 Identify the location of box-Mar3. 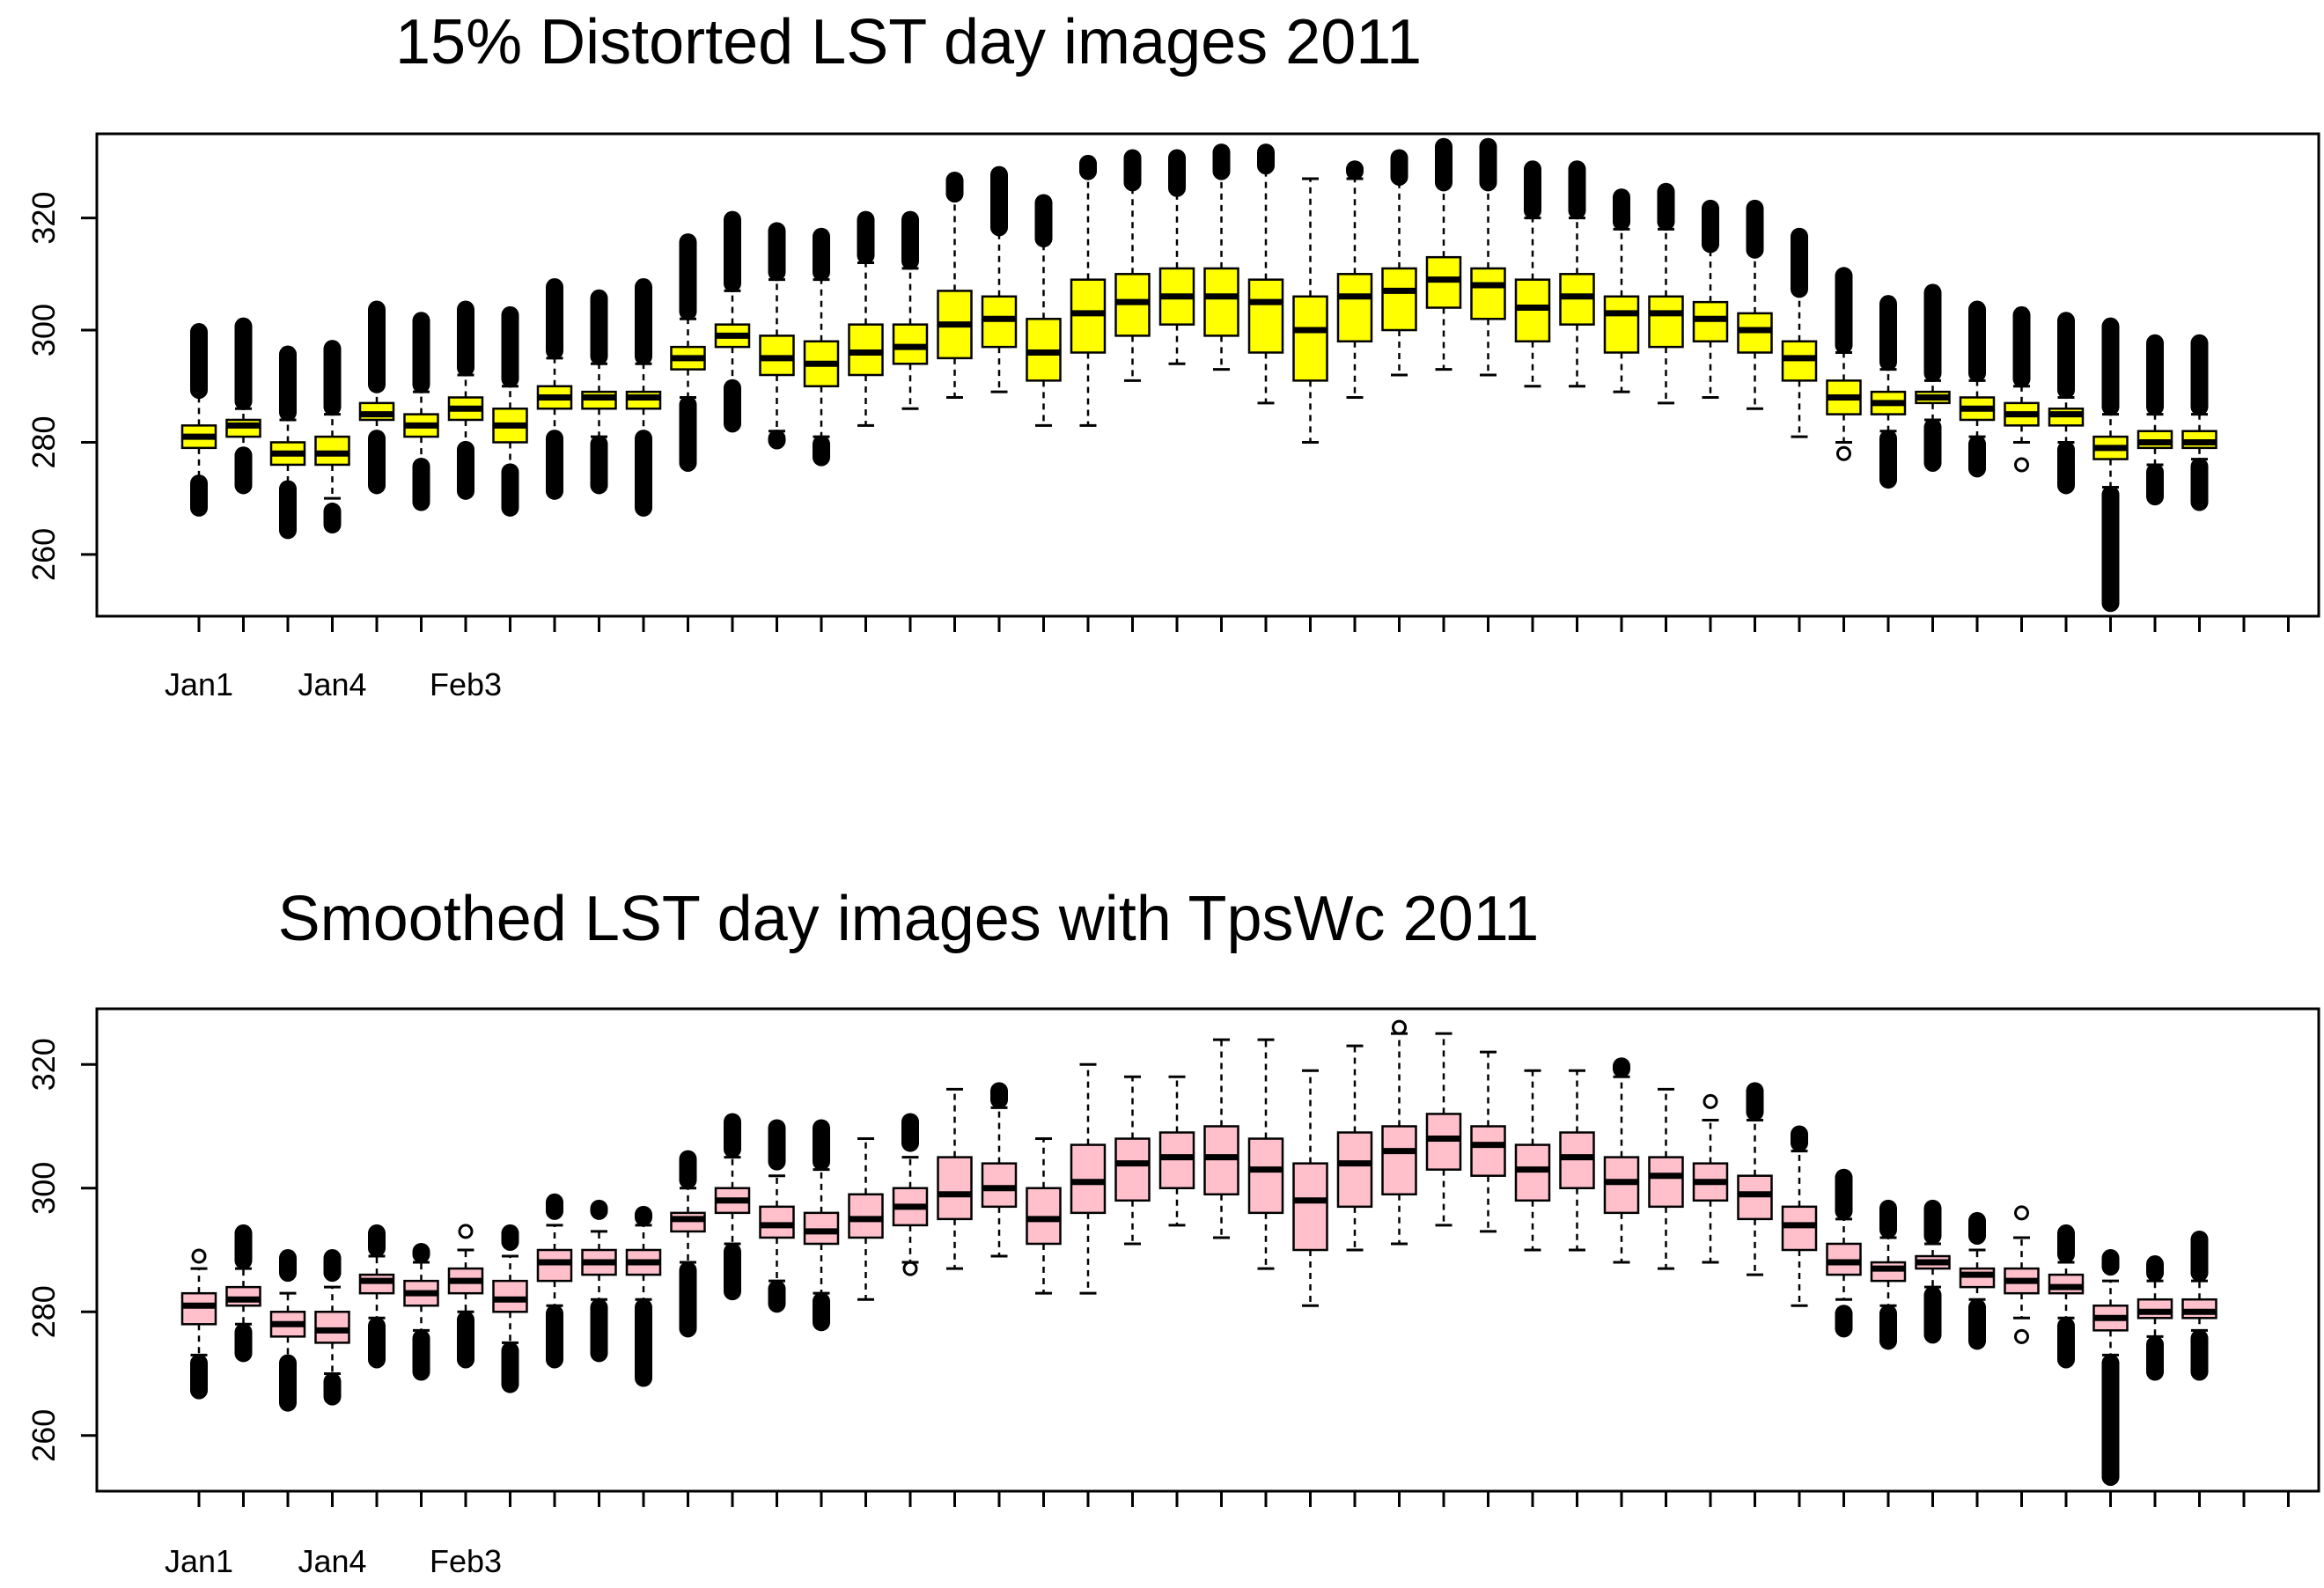
(643, 1296).